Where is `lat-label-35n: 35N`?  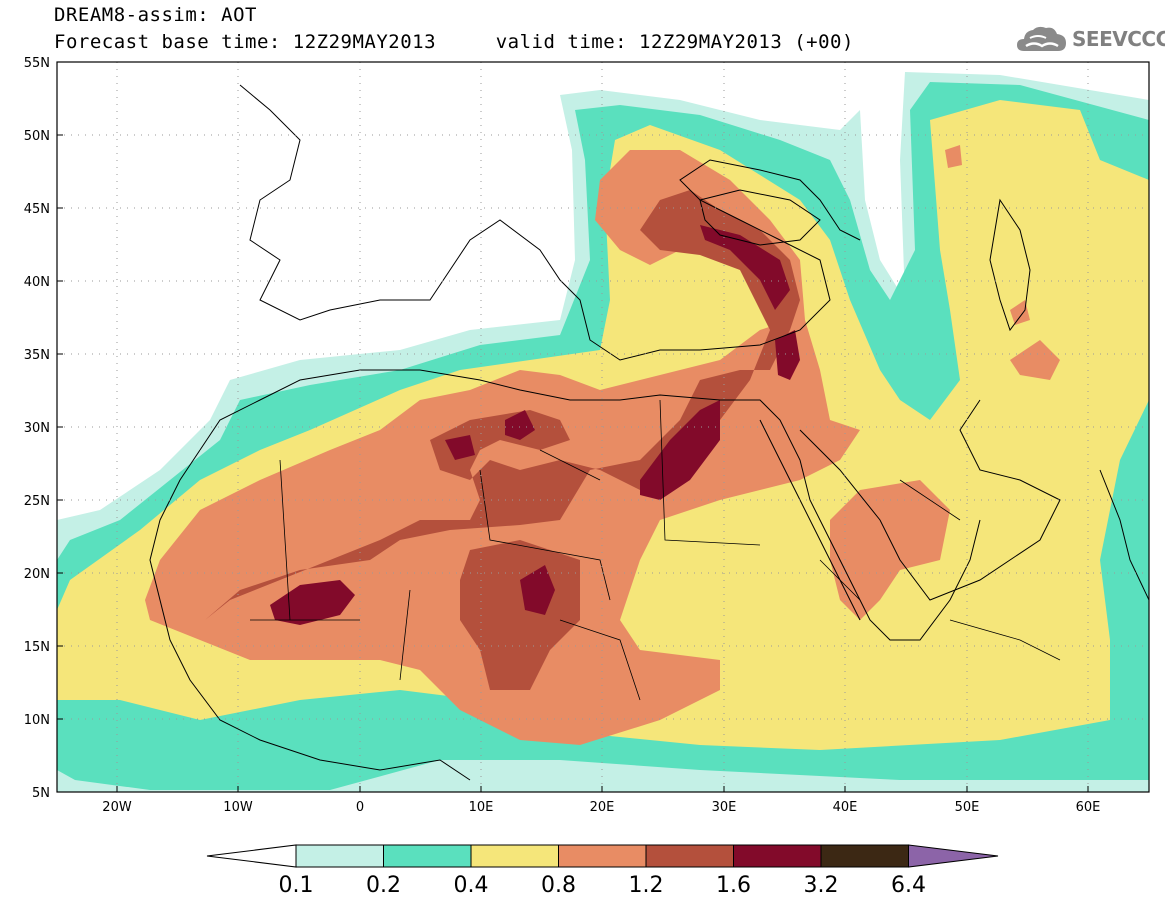
lat-label-35n: 35N is located at coordinates (37, 355).